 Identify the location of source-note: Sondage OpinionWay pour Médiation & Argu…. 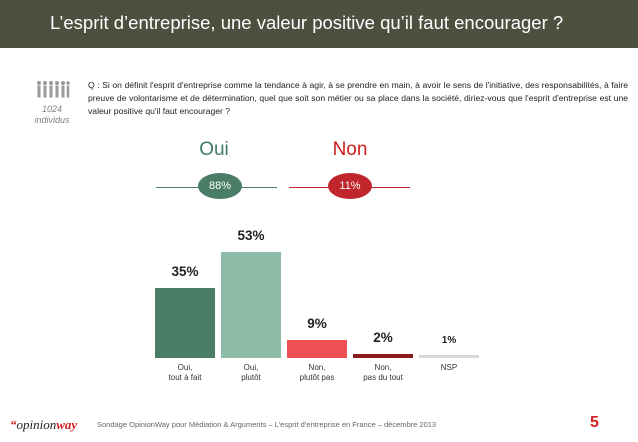
(267, 424).